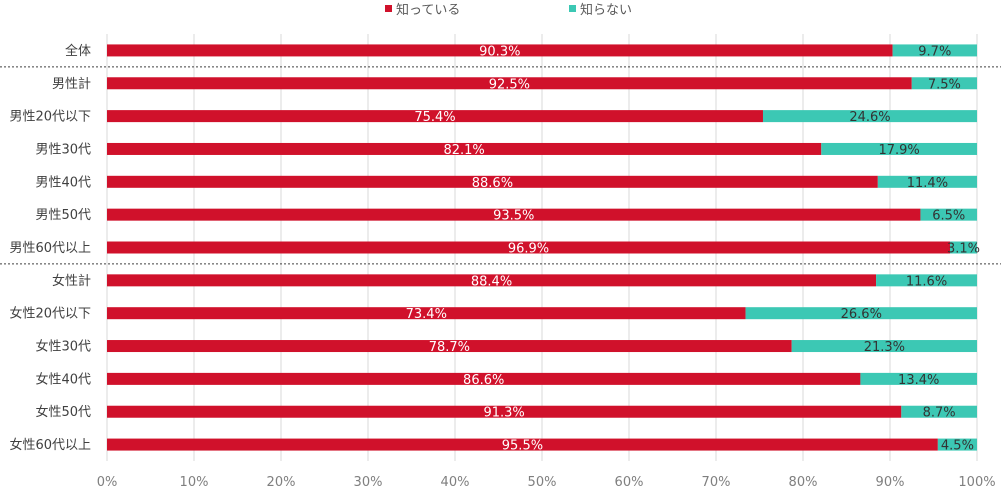 The image size is (1001, 492). I want to click on x-tick-label: 30%, so click(368, 482).